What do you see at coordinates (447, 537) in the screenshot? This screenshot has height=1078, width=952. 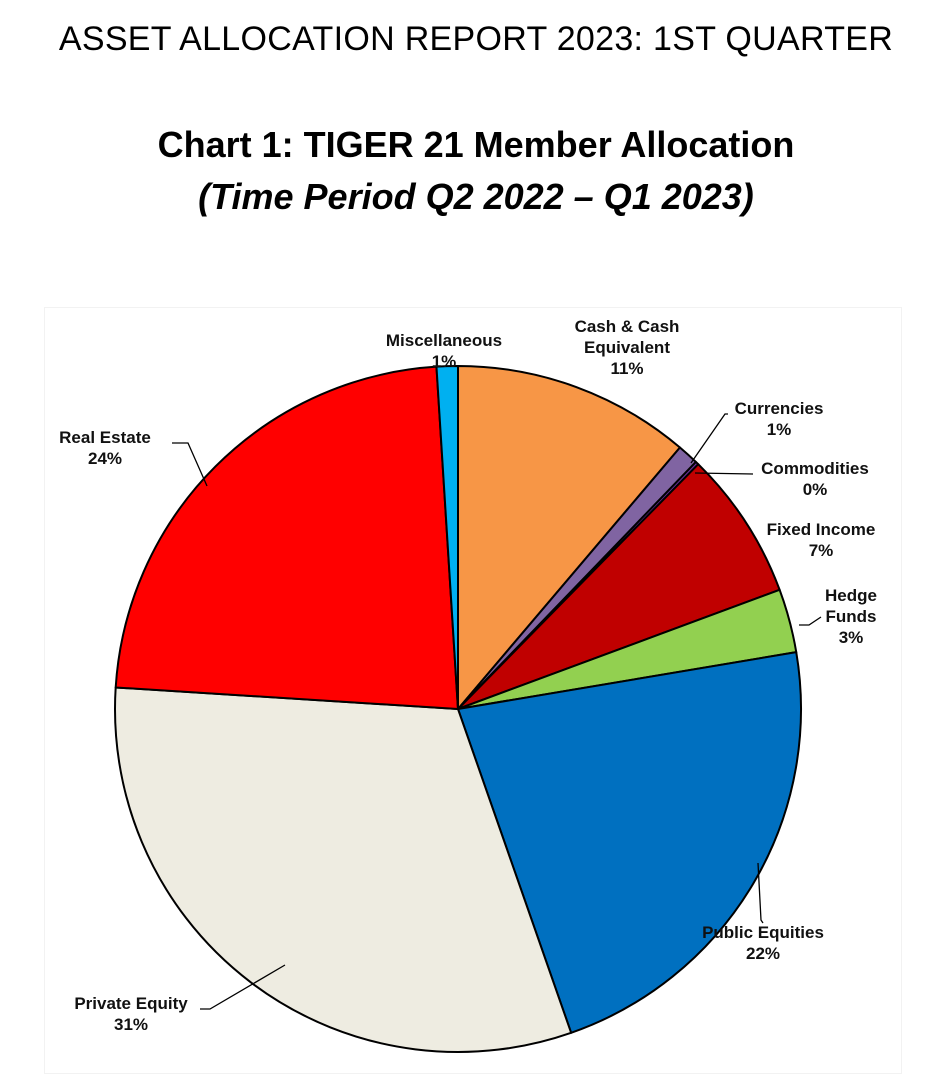 I see `pie-slice-miscellaneous` at bounding box center [447, 537].